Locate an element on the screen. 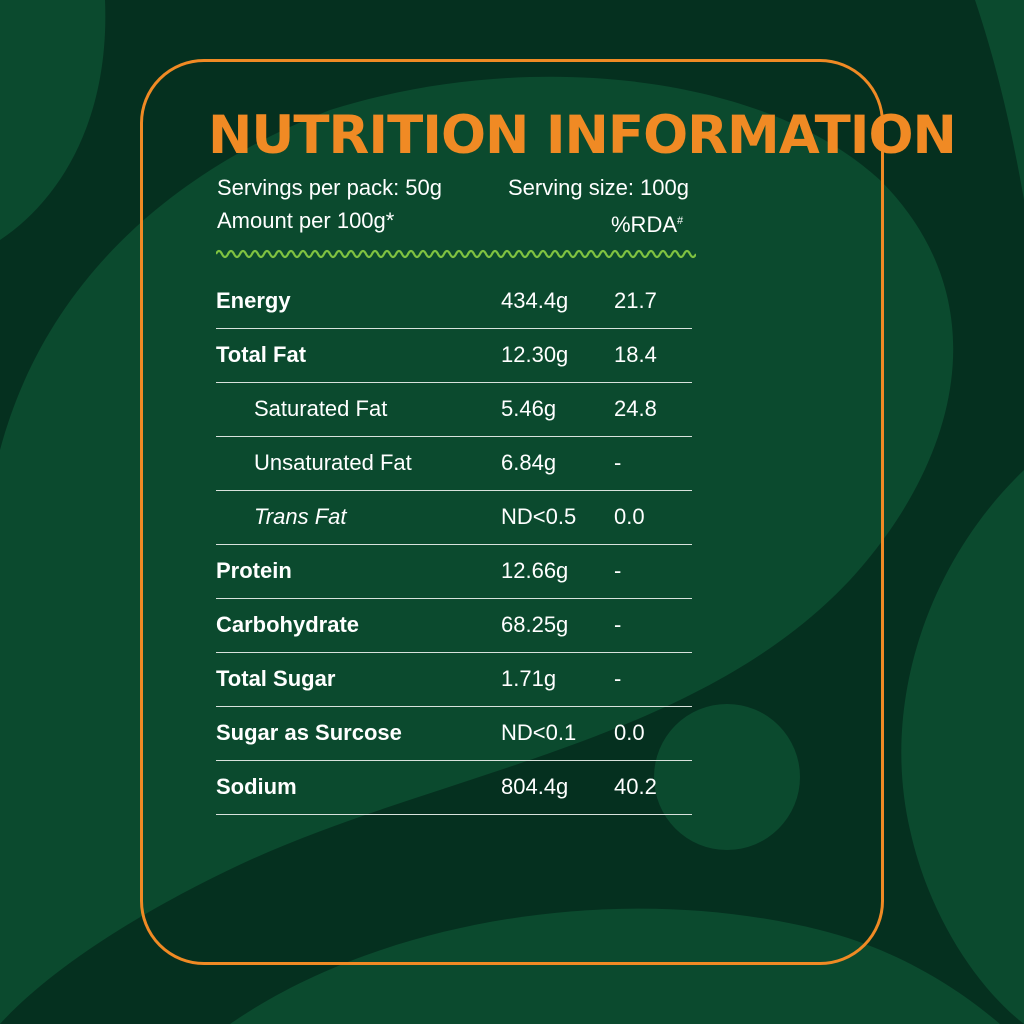  nutrient-name: Saturated Fat is located at coordinates (321, 408).